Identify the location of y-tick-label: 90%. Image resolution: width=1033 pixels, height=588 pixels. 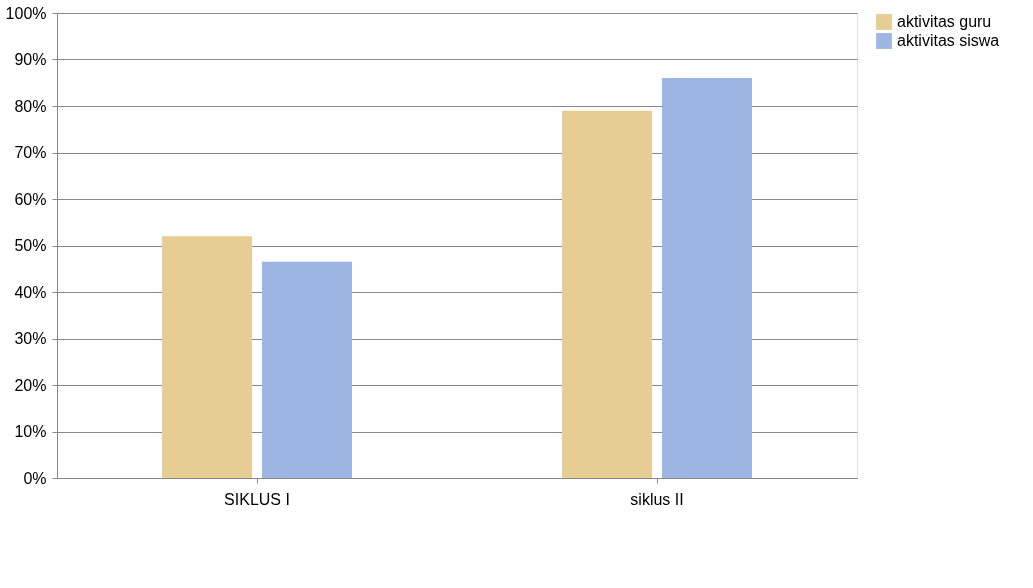
(30, 59).